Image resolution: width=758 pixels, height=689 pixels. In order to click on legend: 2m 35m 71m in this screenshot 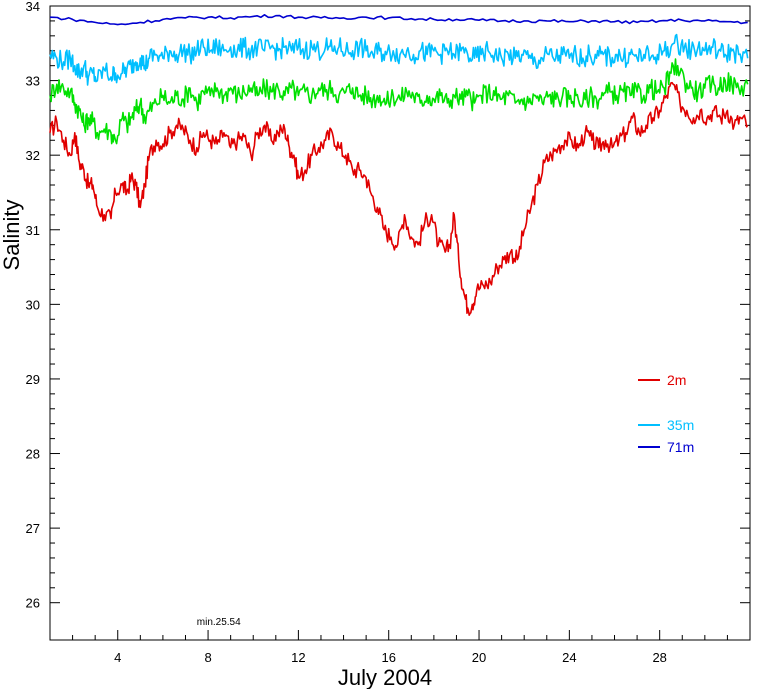, I will do `click(666, 413)`.